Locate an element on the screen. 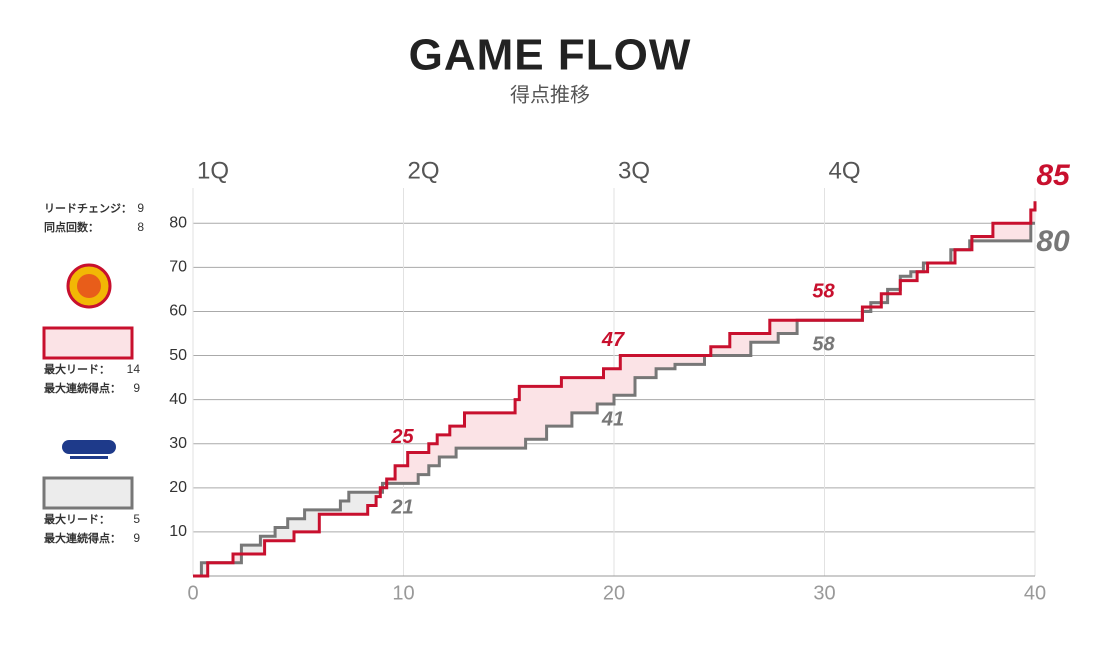 The width and height of the screenshot is (1100, 650). quarter-label: 3Q is located at coordinates (634, 170).